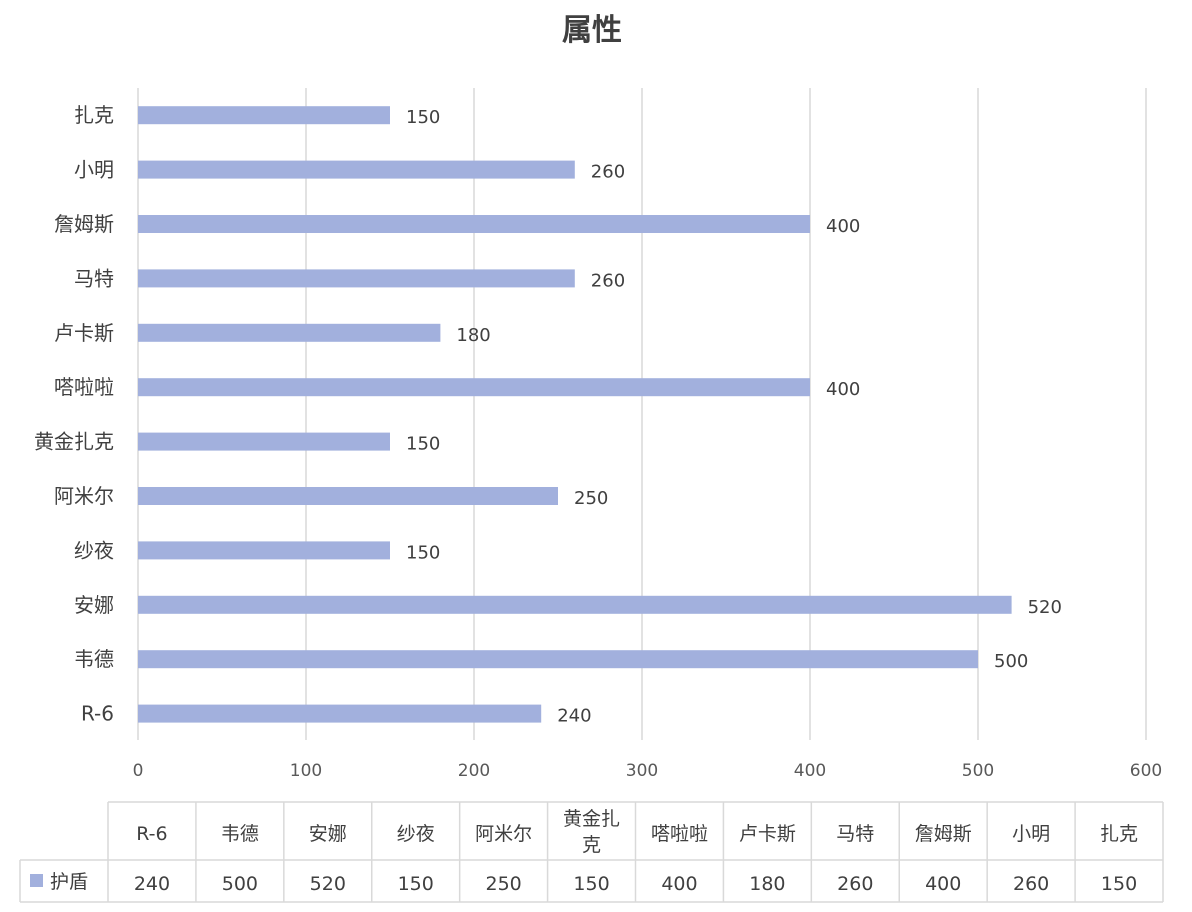 The height and width of the screenshot is (912, 1192). Describe the element at coordinates (1045, 607) in the screenshot. I see `data-label: 520` at that location.